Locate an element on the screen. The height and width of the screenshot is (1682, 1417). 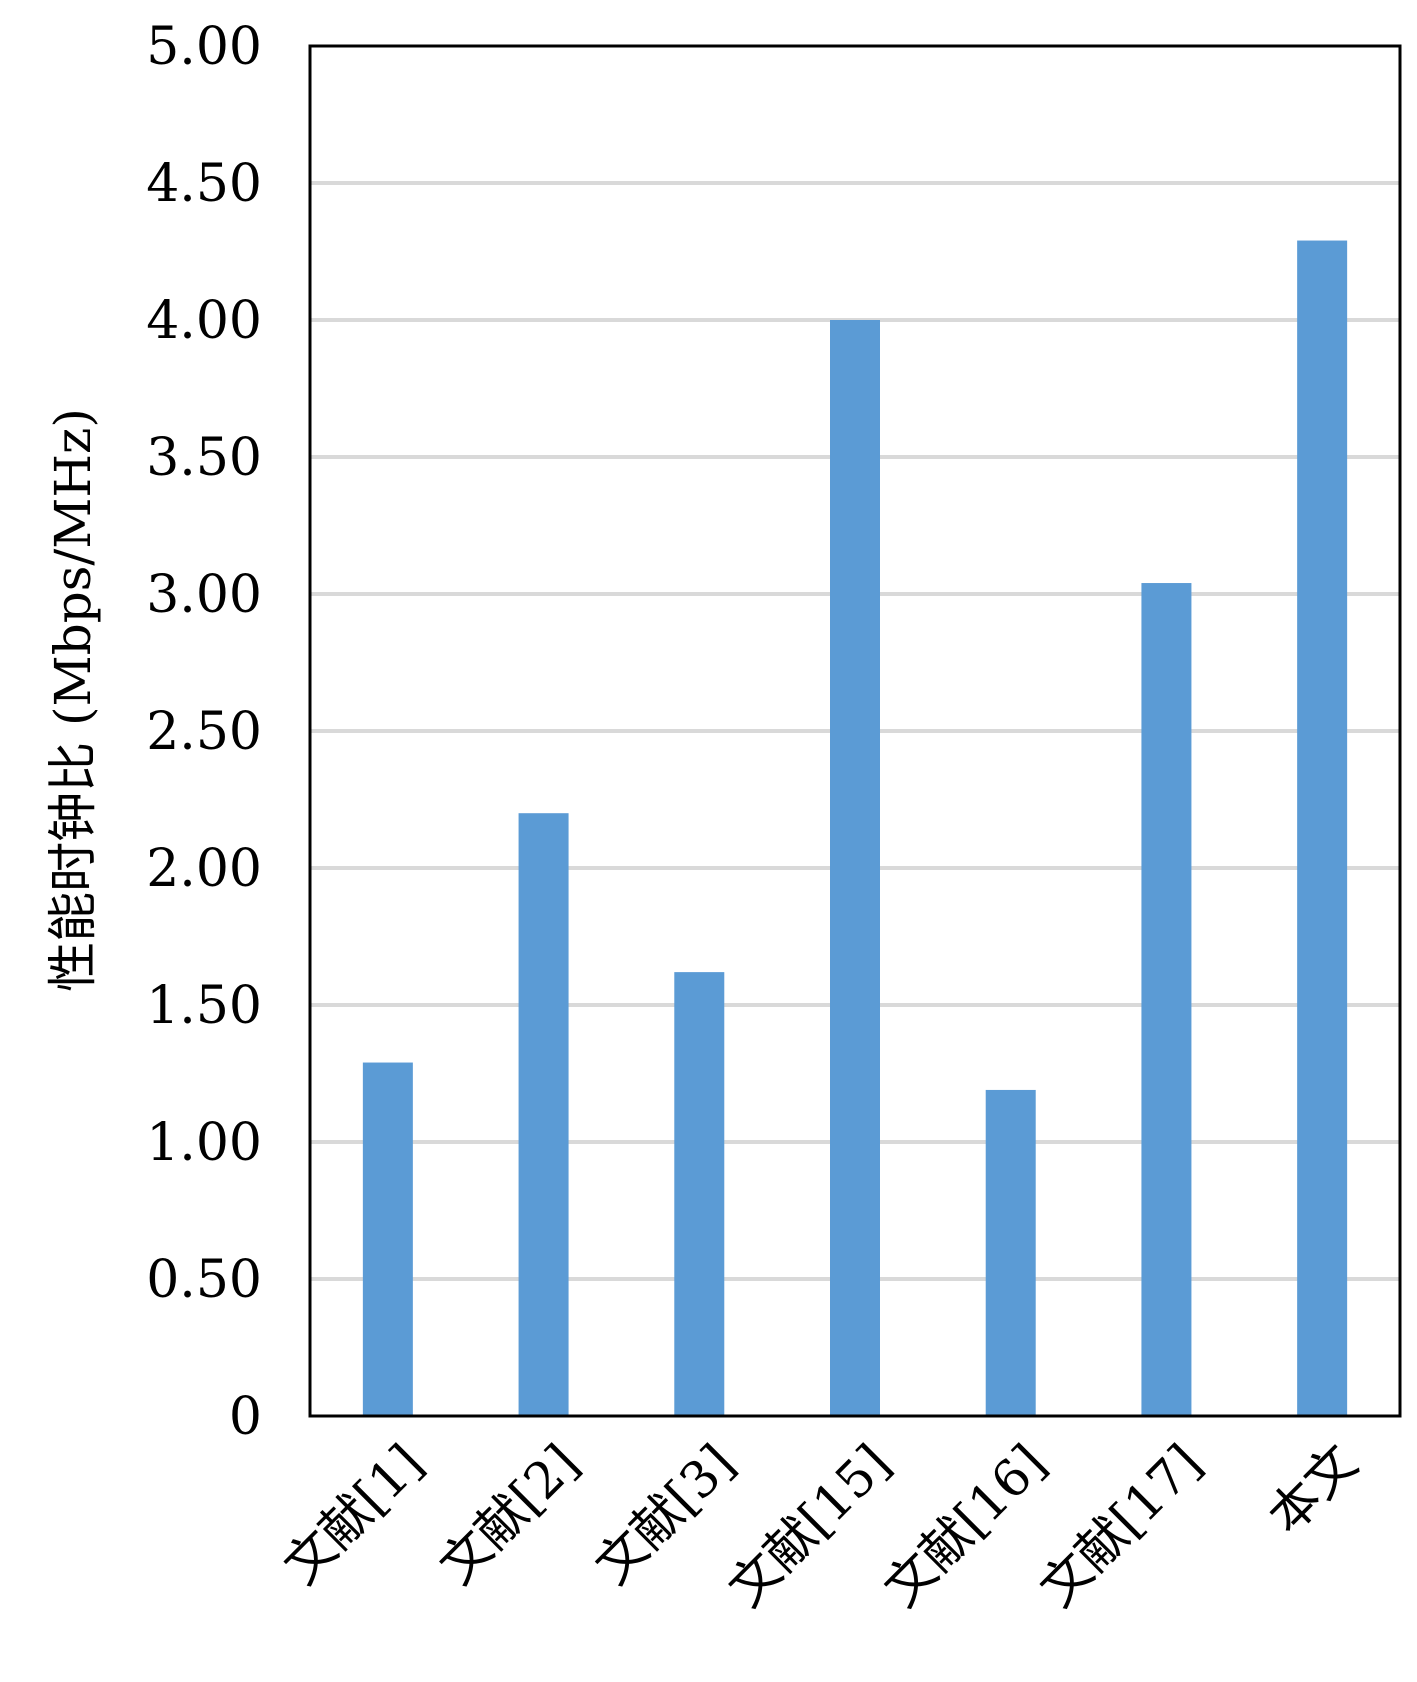
y-tick-label: 0.50 is located at coordinates (204, 1280).